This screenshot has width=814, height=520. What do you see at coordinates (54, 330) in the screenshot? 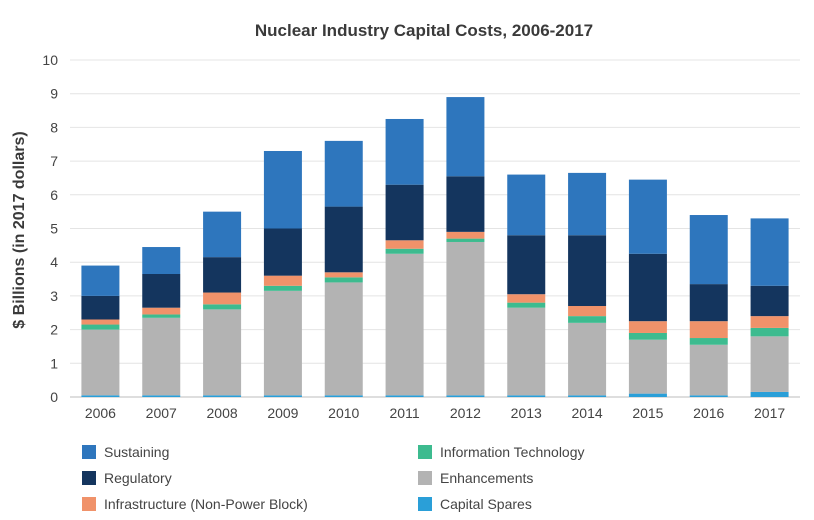
I see `y-tick-label: 2` at bounding box center [54, 330].